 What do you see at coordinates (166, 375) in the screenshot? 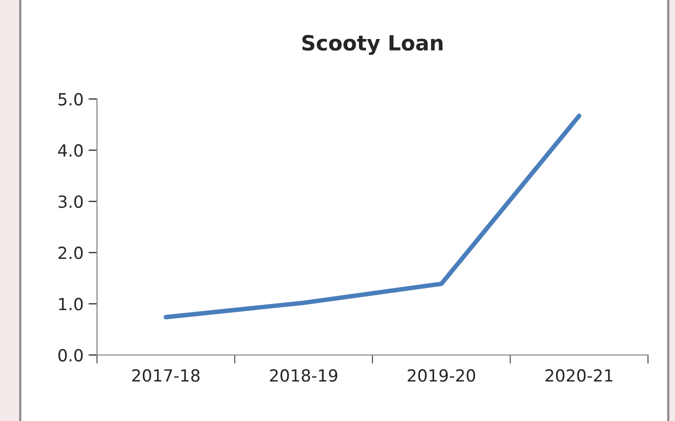
I see `x-tick-label: 2017-18` at bounding box center [166, 375].